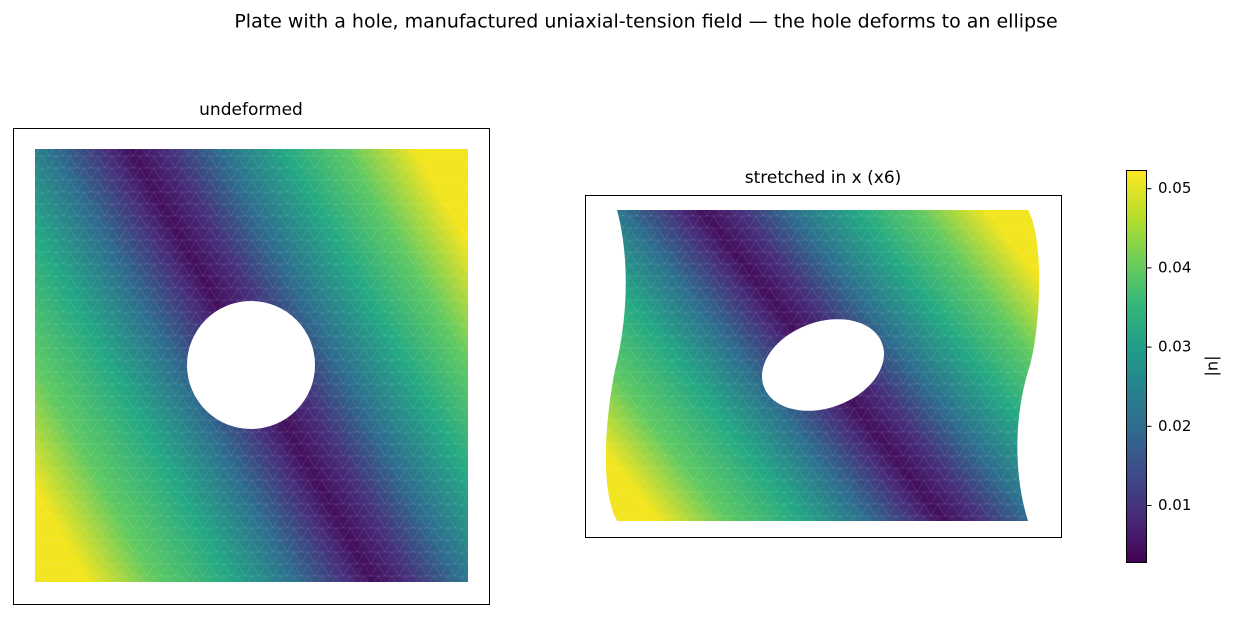 The width and height of the screenshot is (1236, 621). Describe the element at coordinates (1174, 505) in the screenshot. I see `colorbar-tick-label: 0.01` at that location.